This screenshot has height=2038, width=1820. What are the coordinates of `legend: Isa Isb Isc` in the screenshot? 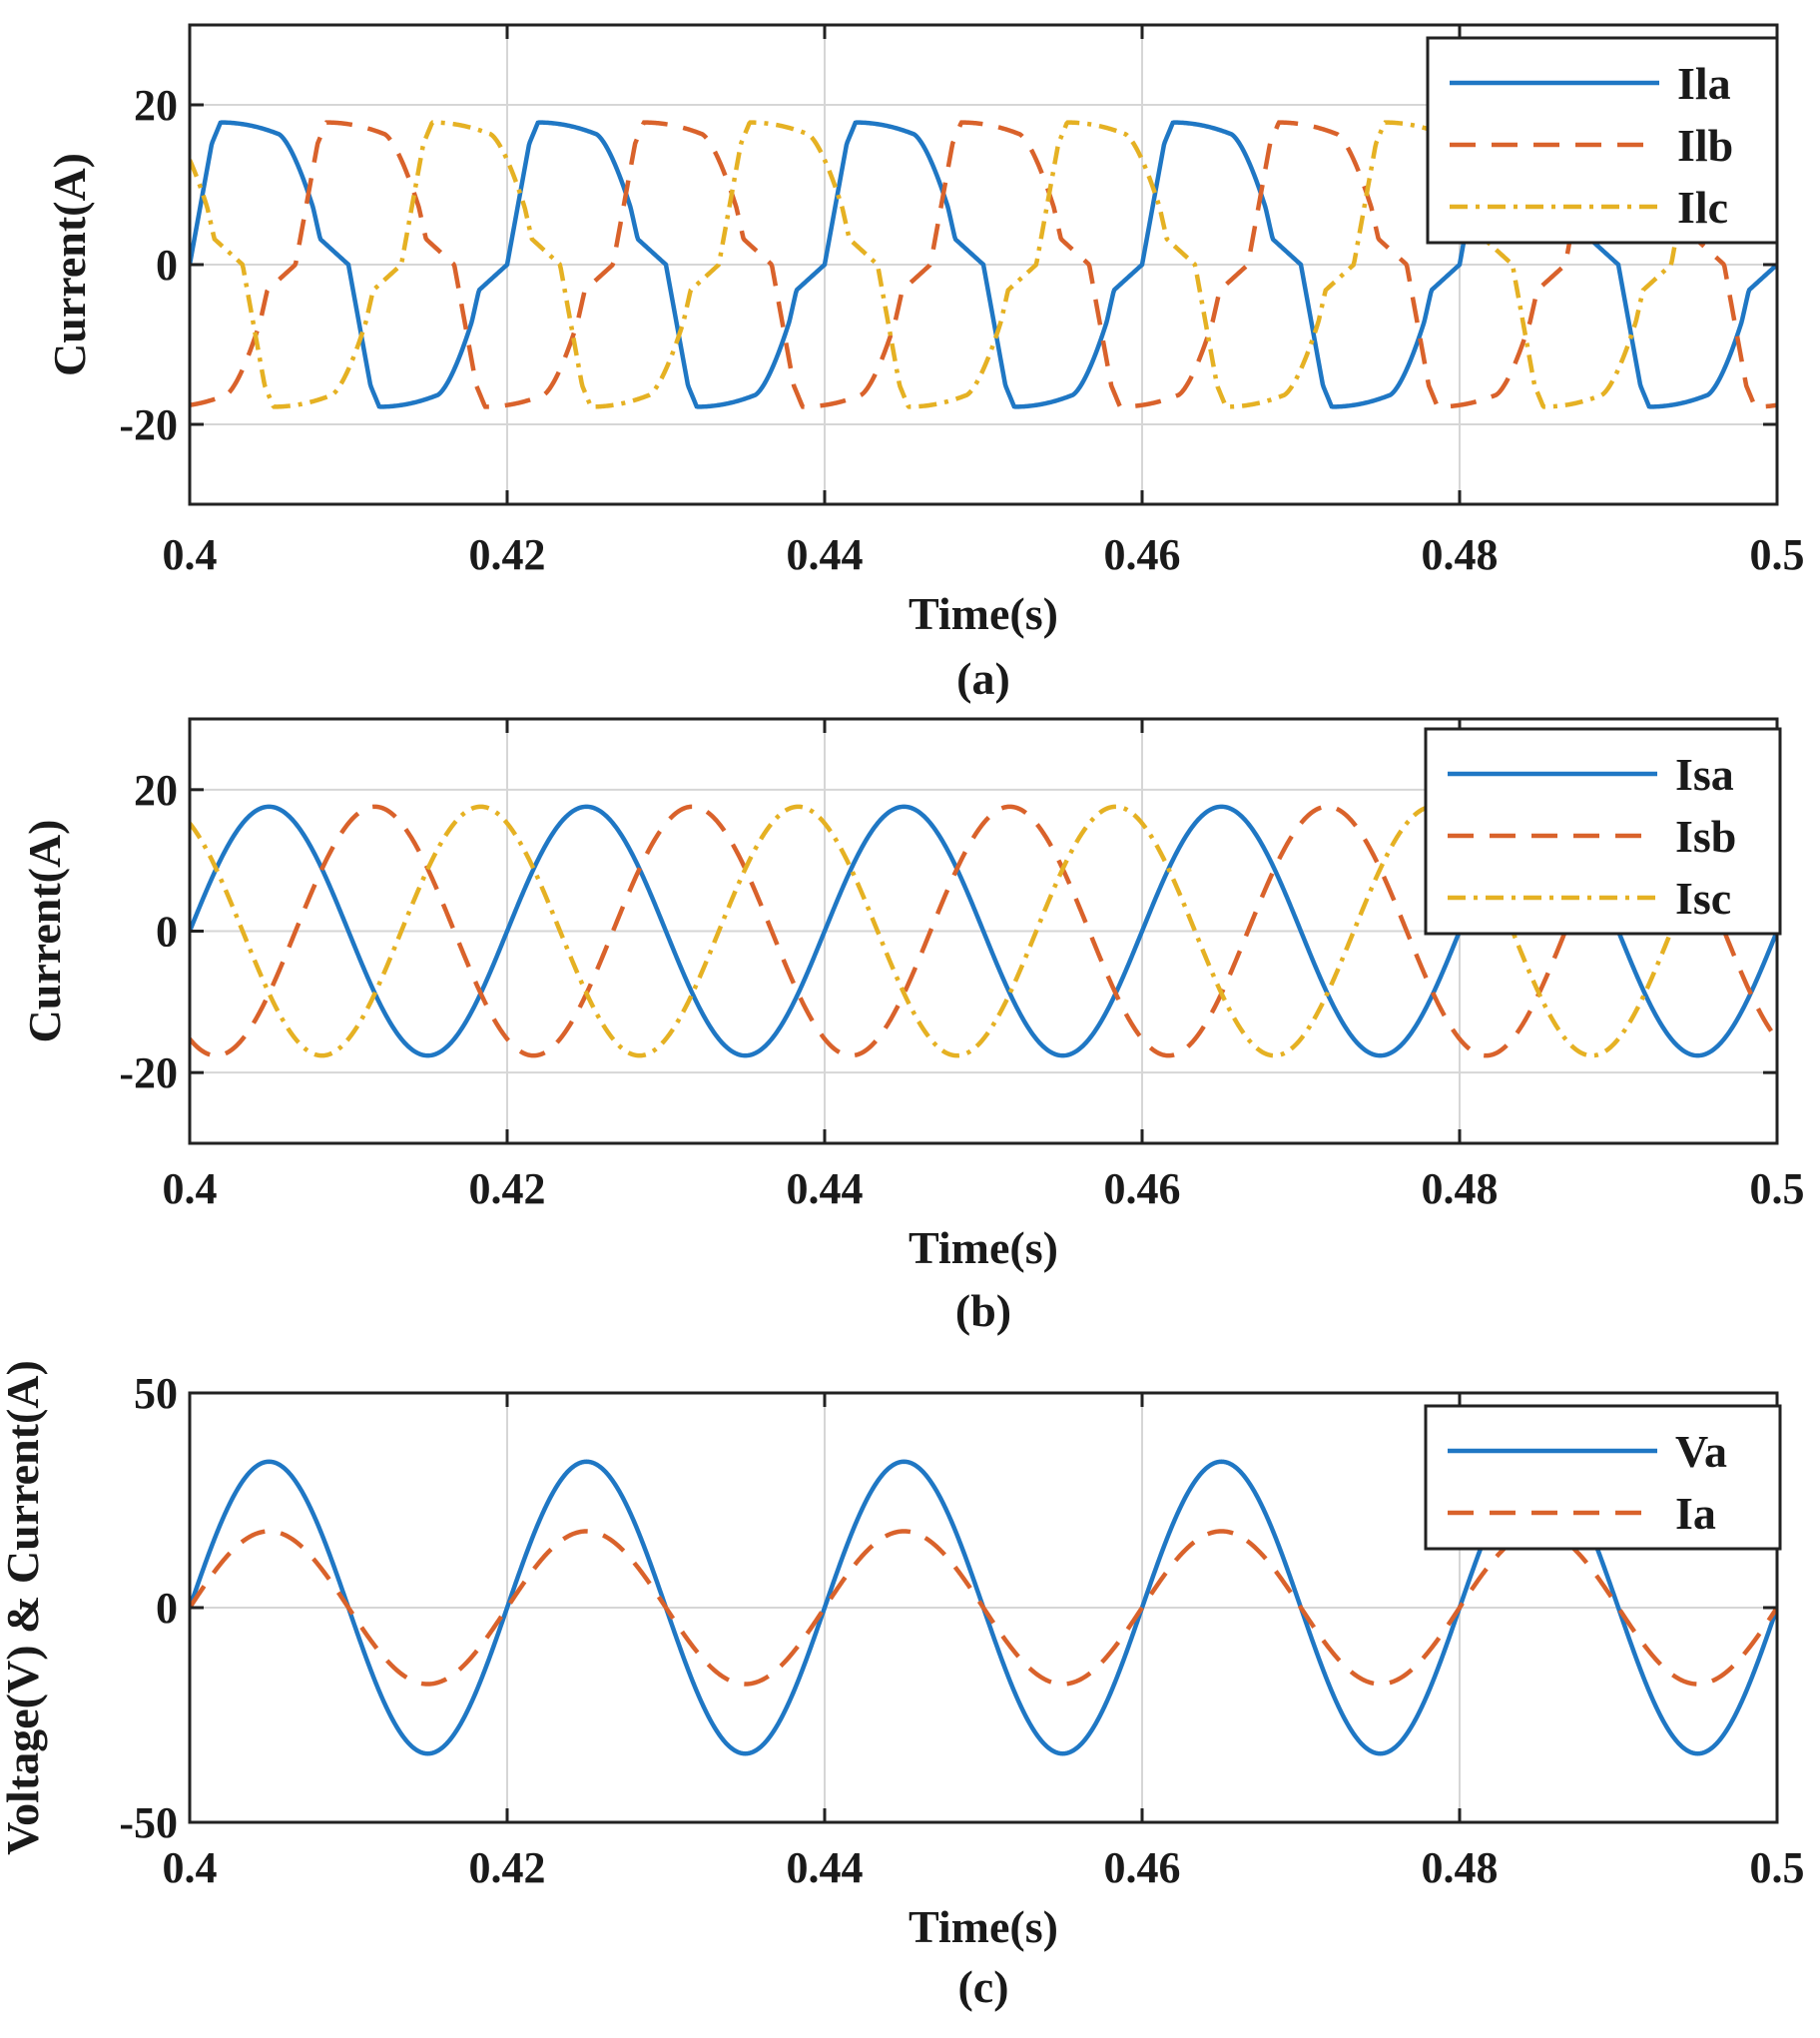 It's located at (1603, 831).